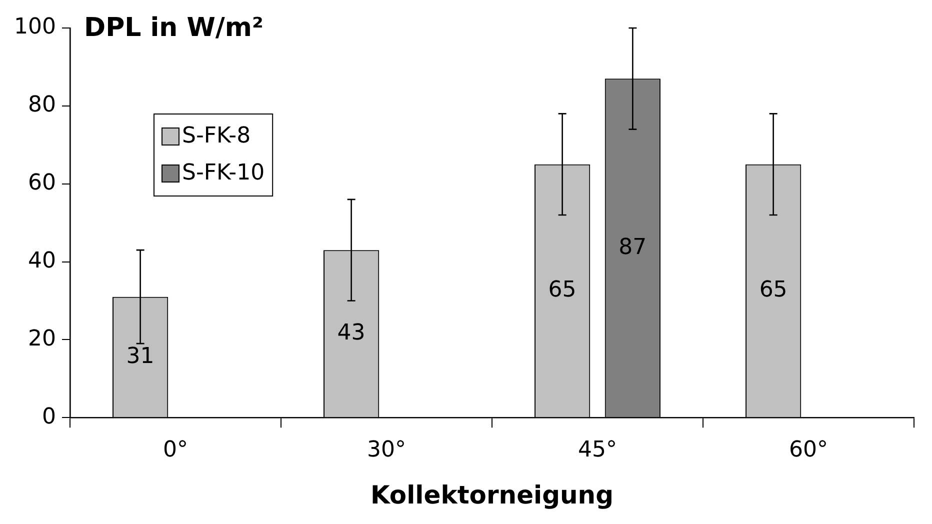 The width and height of the screenshot is (932, 524). What do you see at coordinates (49, 417) in the screenshot?
I see `y-tick-label: 0` at bounding box center [49, 417].